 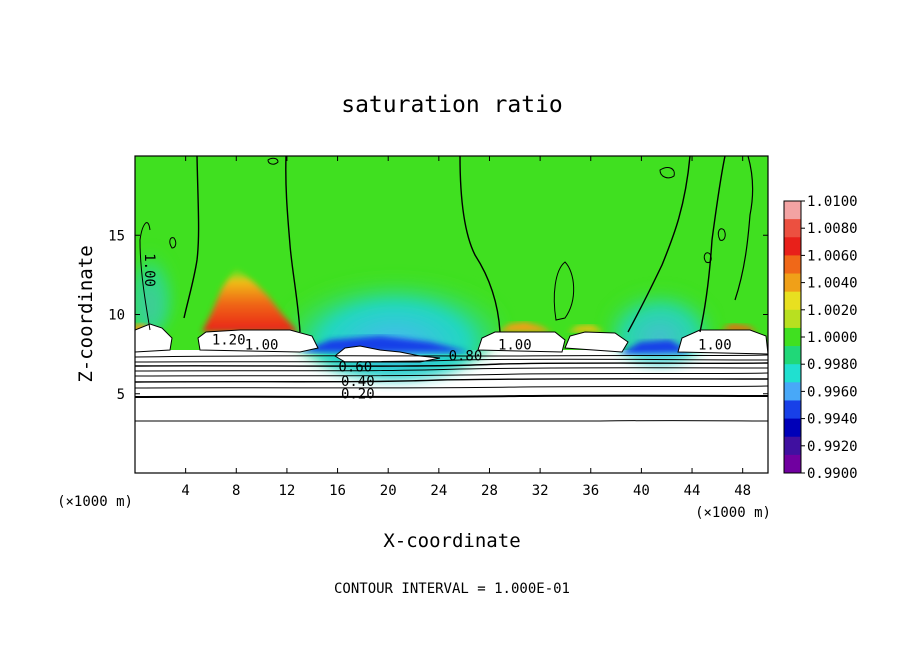 What do you see at coordinates (832, 392) in the screenshot?
I see `colorbar-level-label: 0.9960` at bounding box center [832, 392].